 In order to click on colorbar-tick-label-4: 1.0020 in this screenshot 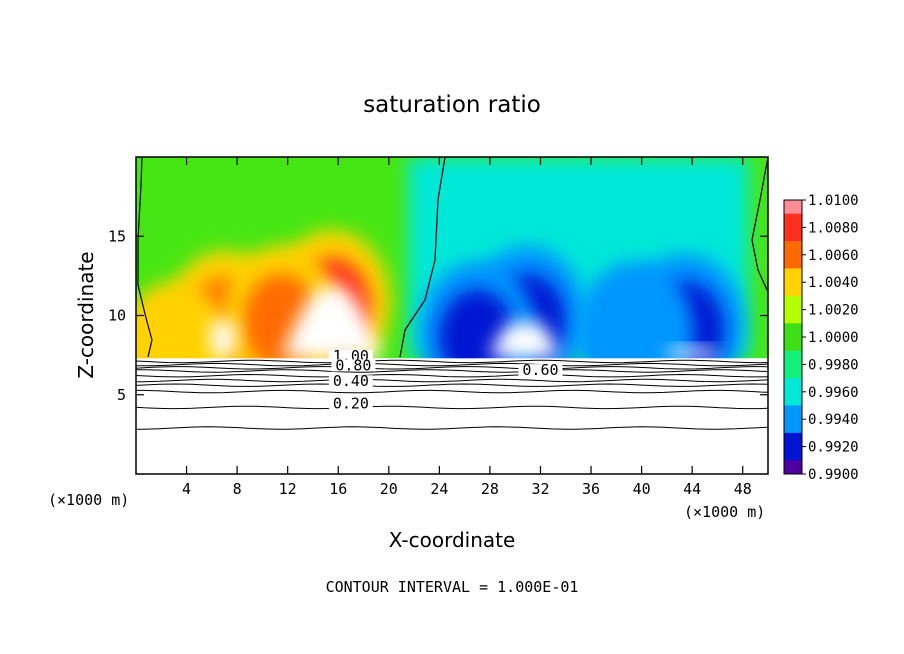, I will do `click(833, 311)`.